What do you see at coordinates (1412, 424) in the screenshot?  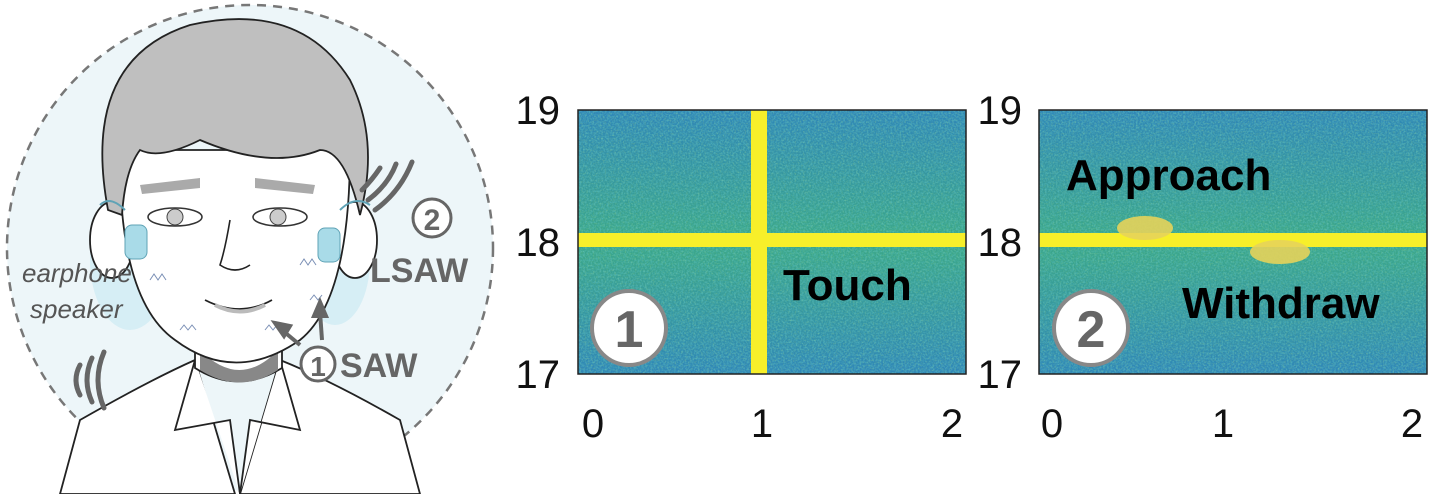 I see `x-tick-2-b: 2` at bounding box center [1412, 424].